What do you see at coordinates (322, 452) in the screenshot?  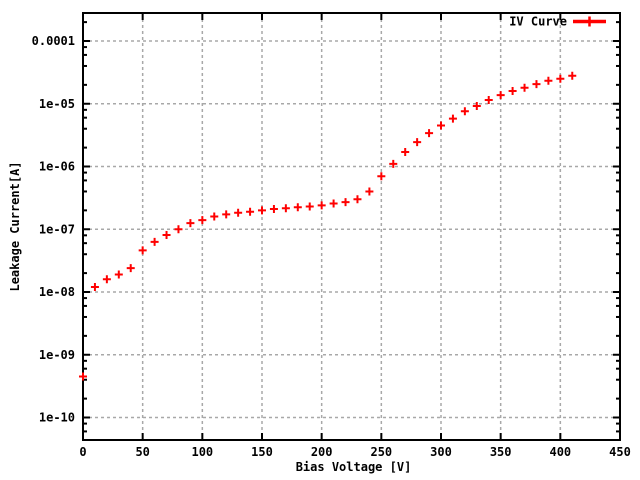 I see `x-tick-label: 200` at bounding box center [322, 452].